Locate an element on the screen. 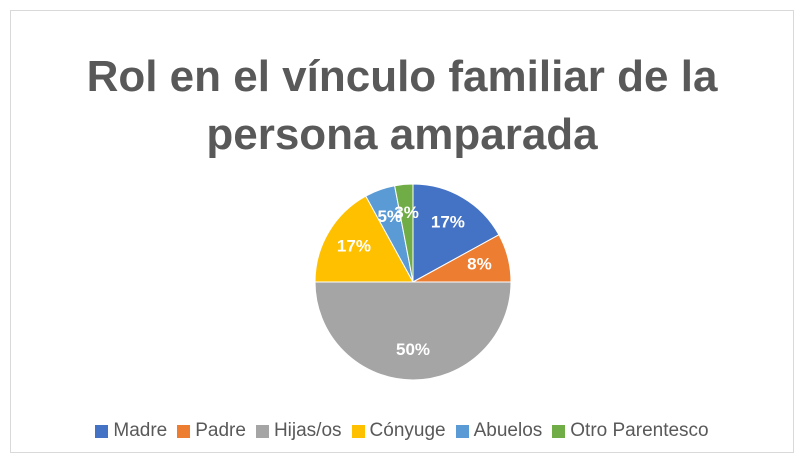 This screenshot has width=804, height=463. legend-item: Otro Parentesco is located at coordinates (630, 431).